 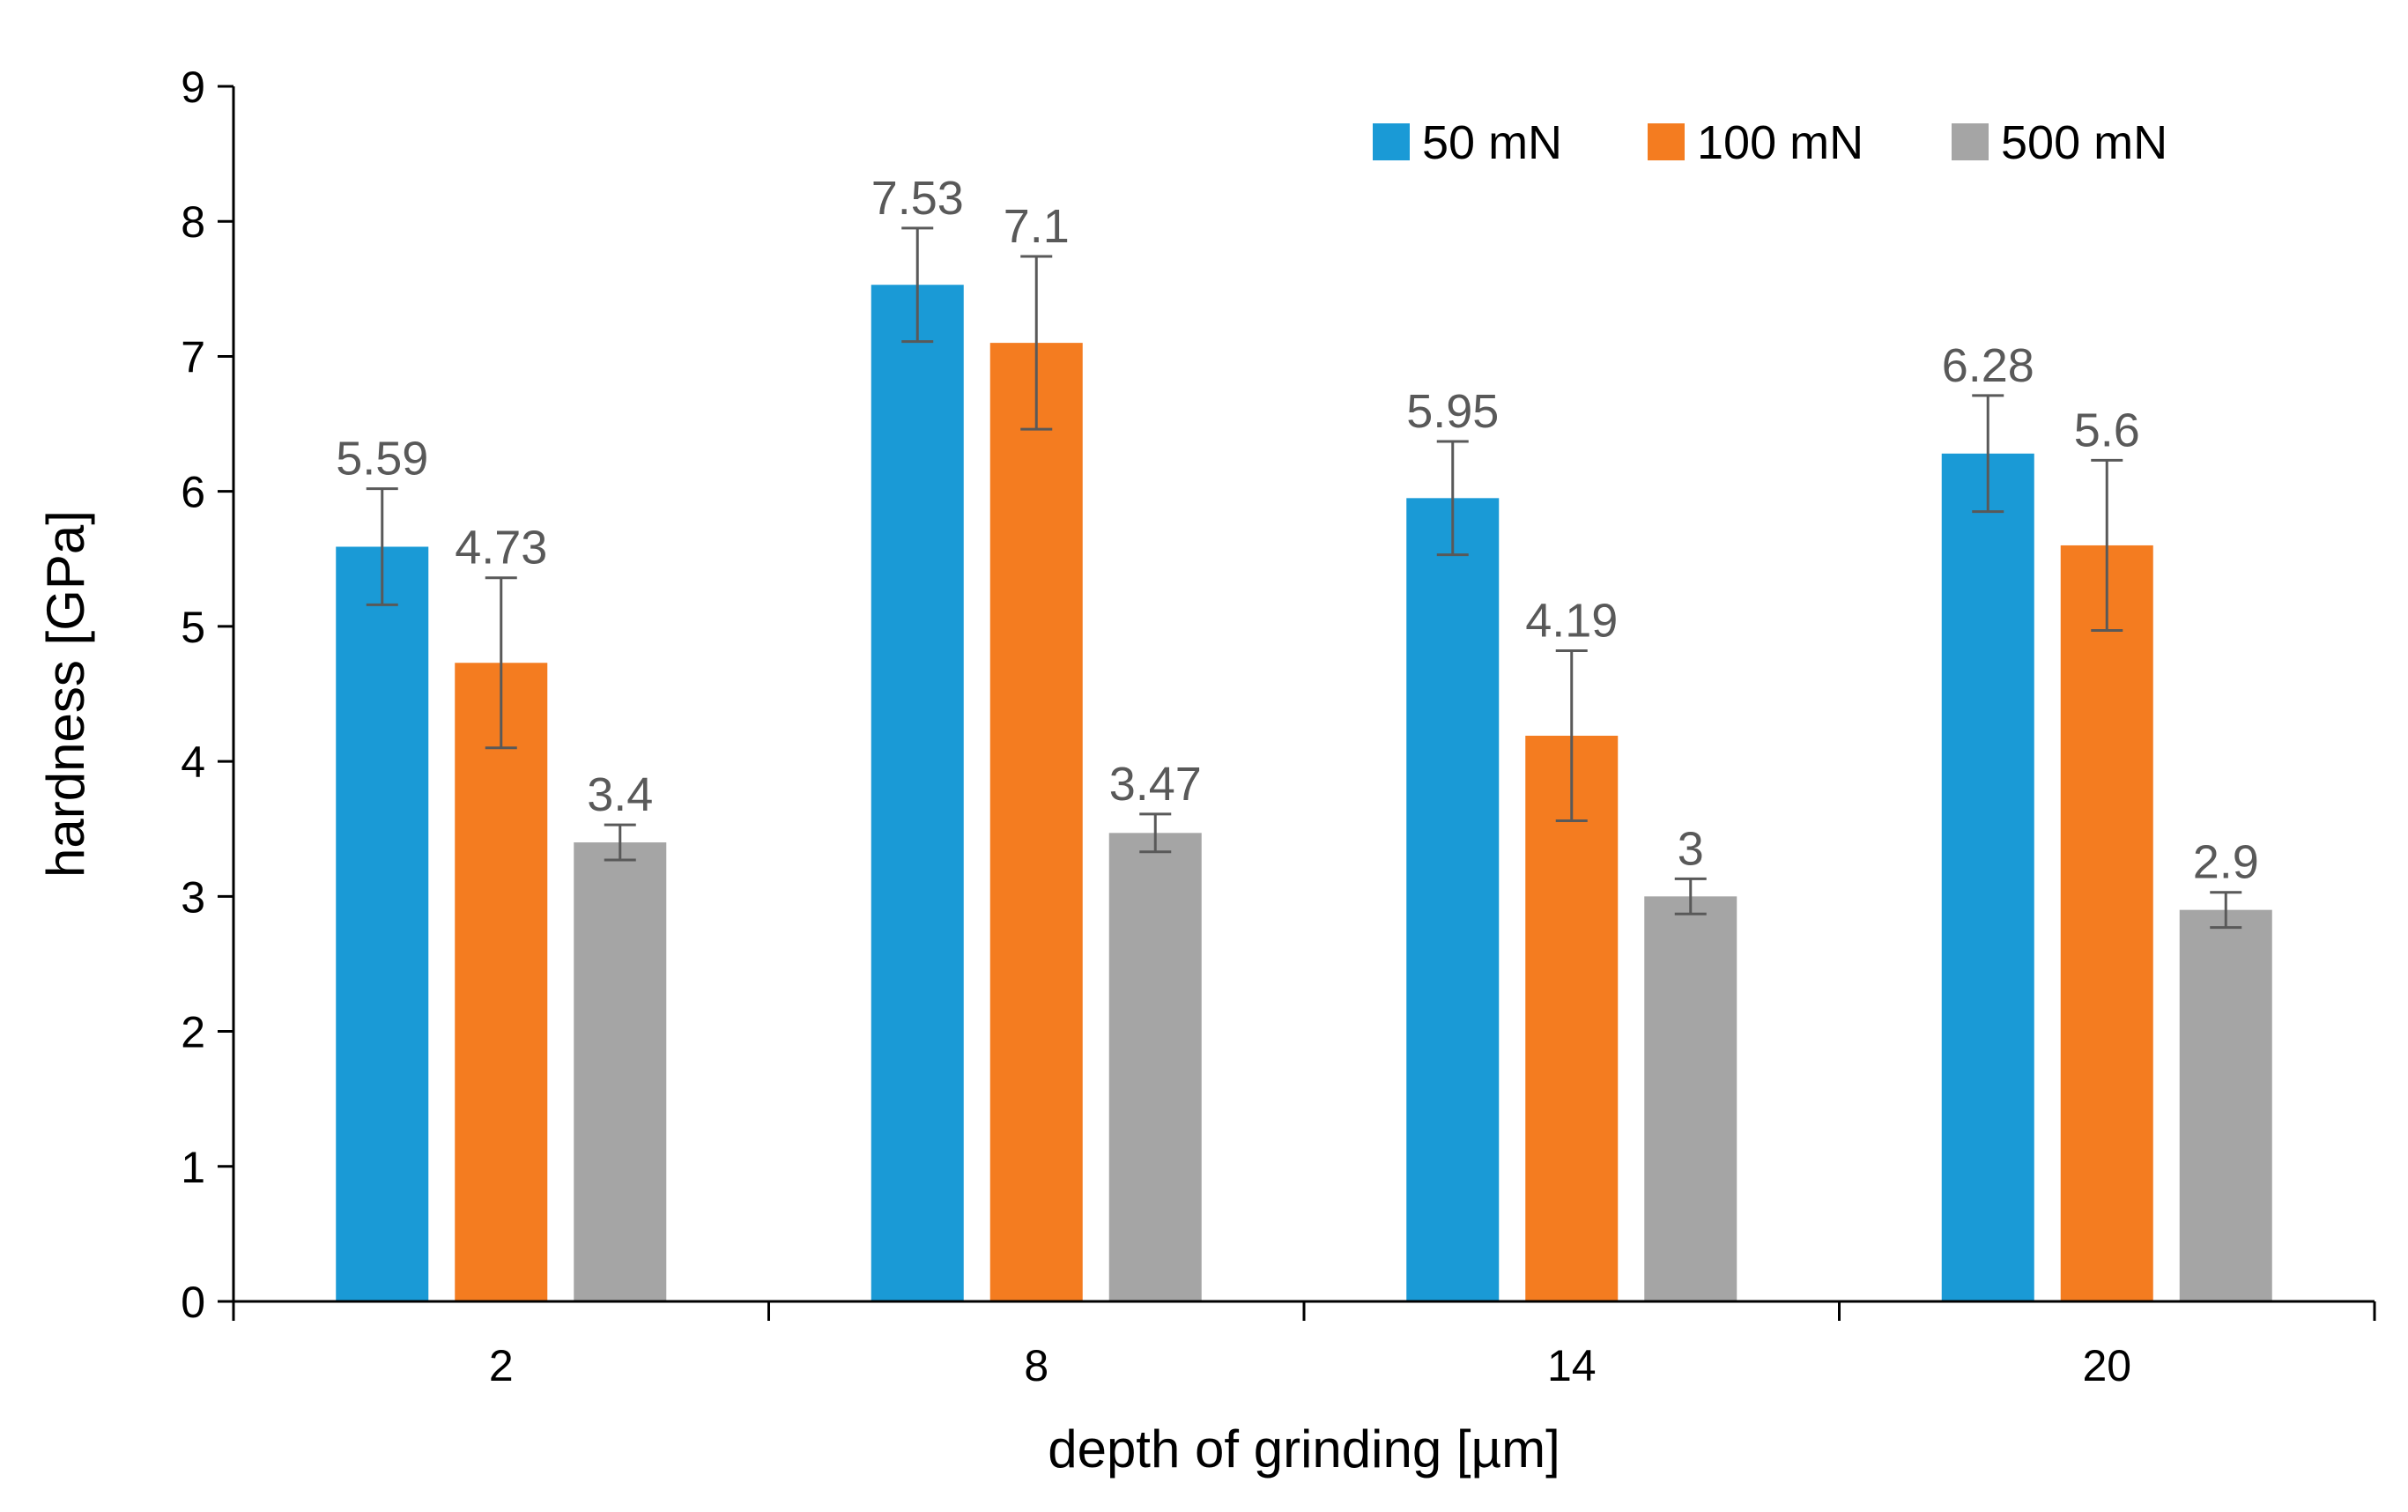 I want to click on data-label: 4.19, so click(x=1571, y=620).